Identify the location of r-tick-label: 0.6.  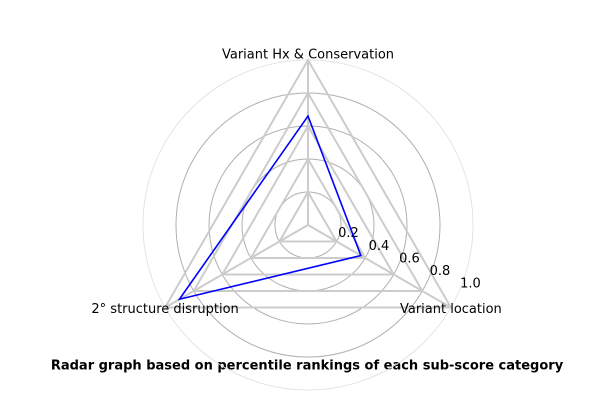
(409, 258).